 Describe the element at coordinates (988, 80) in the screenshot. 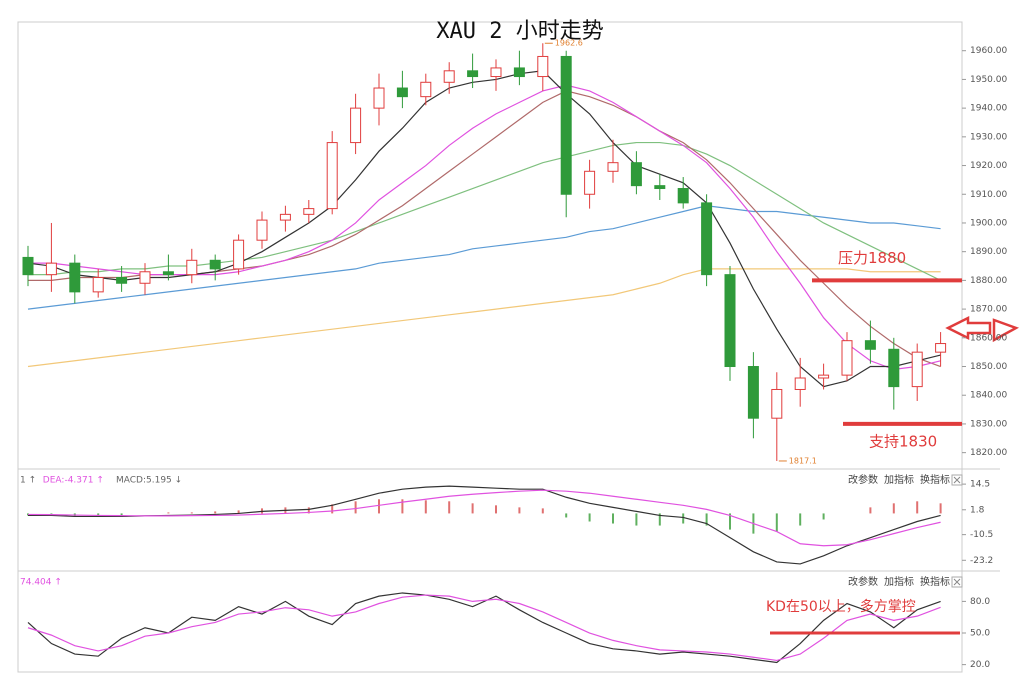

I see `y-tick-label: 1950.00` at that location.